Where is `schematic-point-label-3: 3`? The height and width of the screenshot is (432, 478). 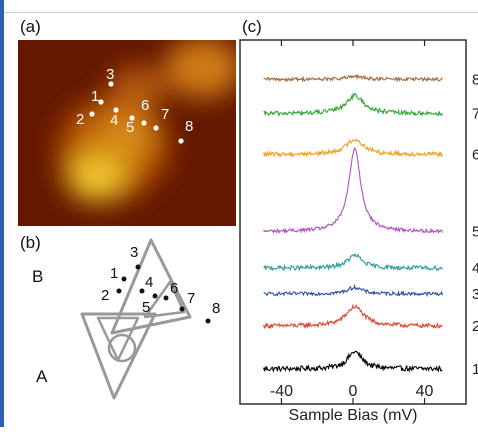
schematic-point-label-3: 3 is located at coordinates (134, 252).